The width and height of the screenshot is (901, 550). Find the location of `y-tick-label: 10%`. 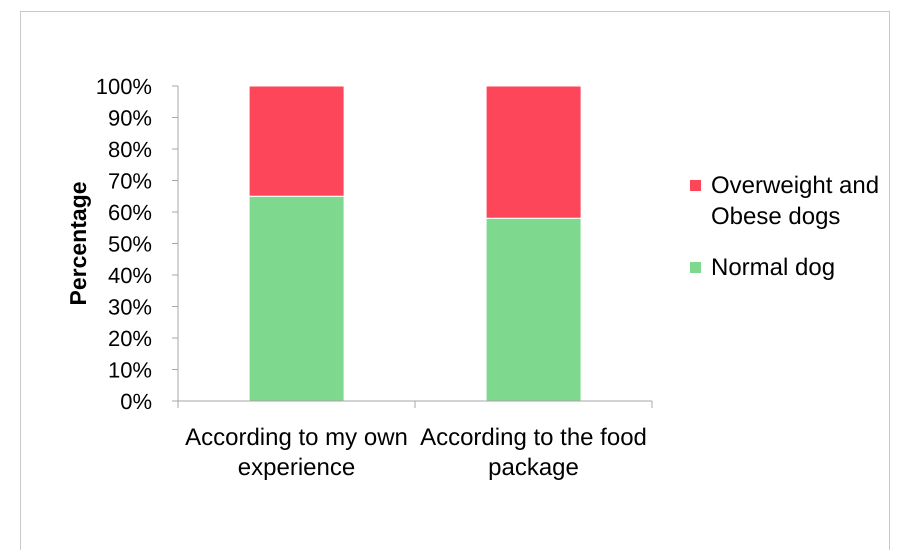

y-tick-label: 10% is located at coordinates (130, 369).